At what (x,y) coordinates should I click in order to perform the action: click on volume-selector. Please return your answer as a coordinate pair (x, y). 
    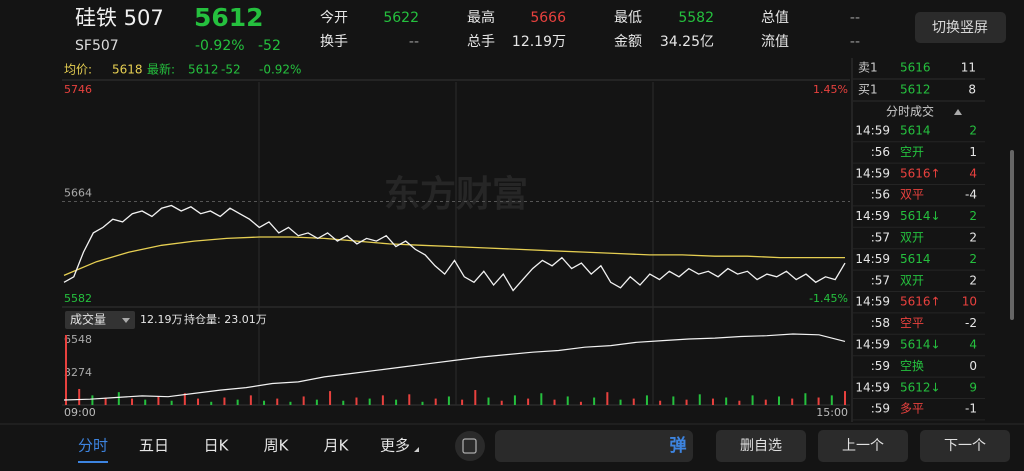
    Looking at the image, I should click on (100, 320).